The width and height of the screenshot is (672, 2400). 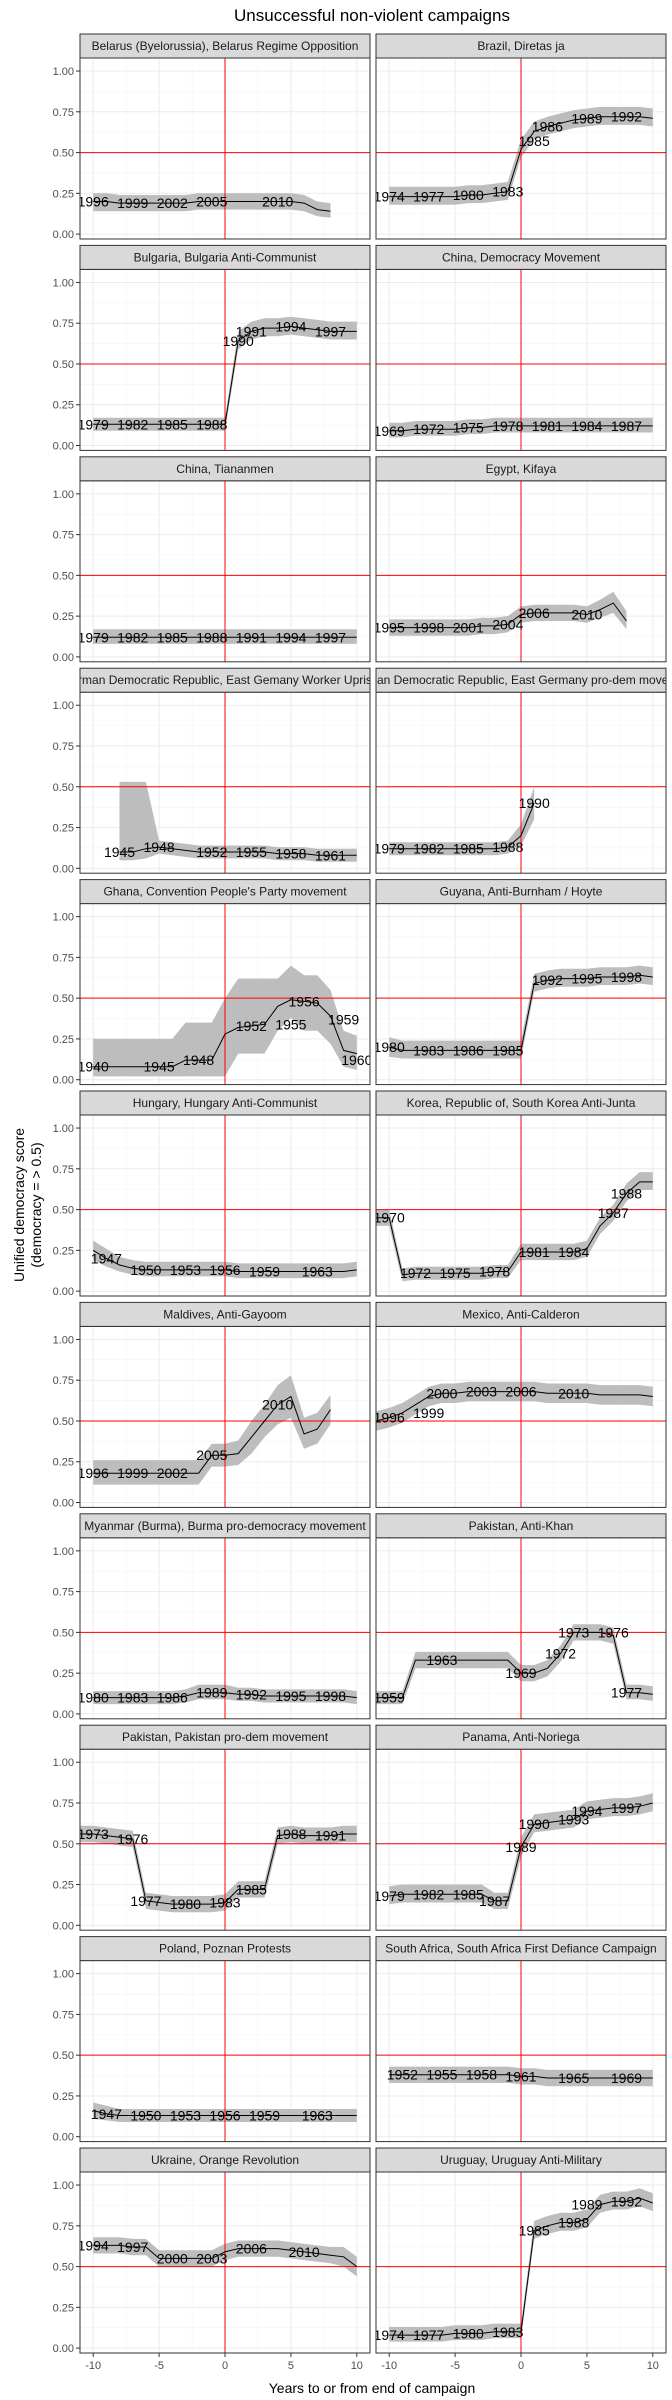 I want to click on year-label: 2002, so click(x=172, y=1473).